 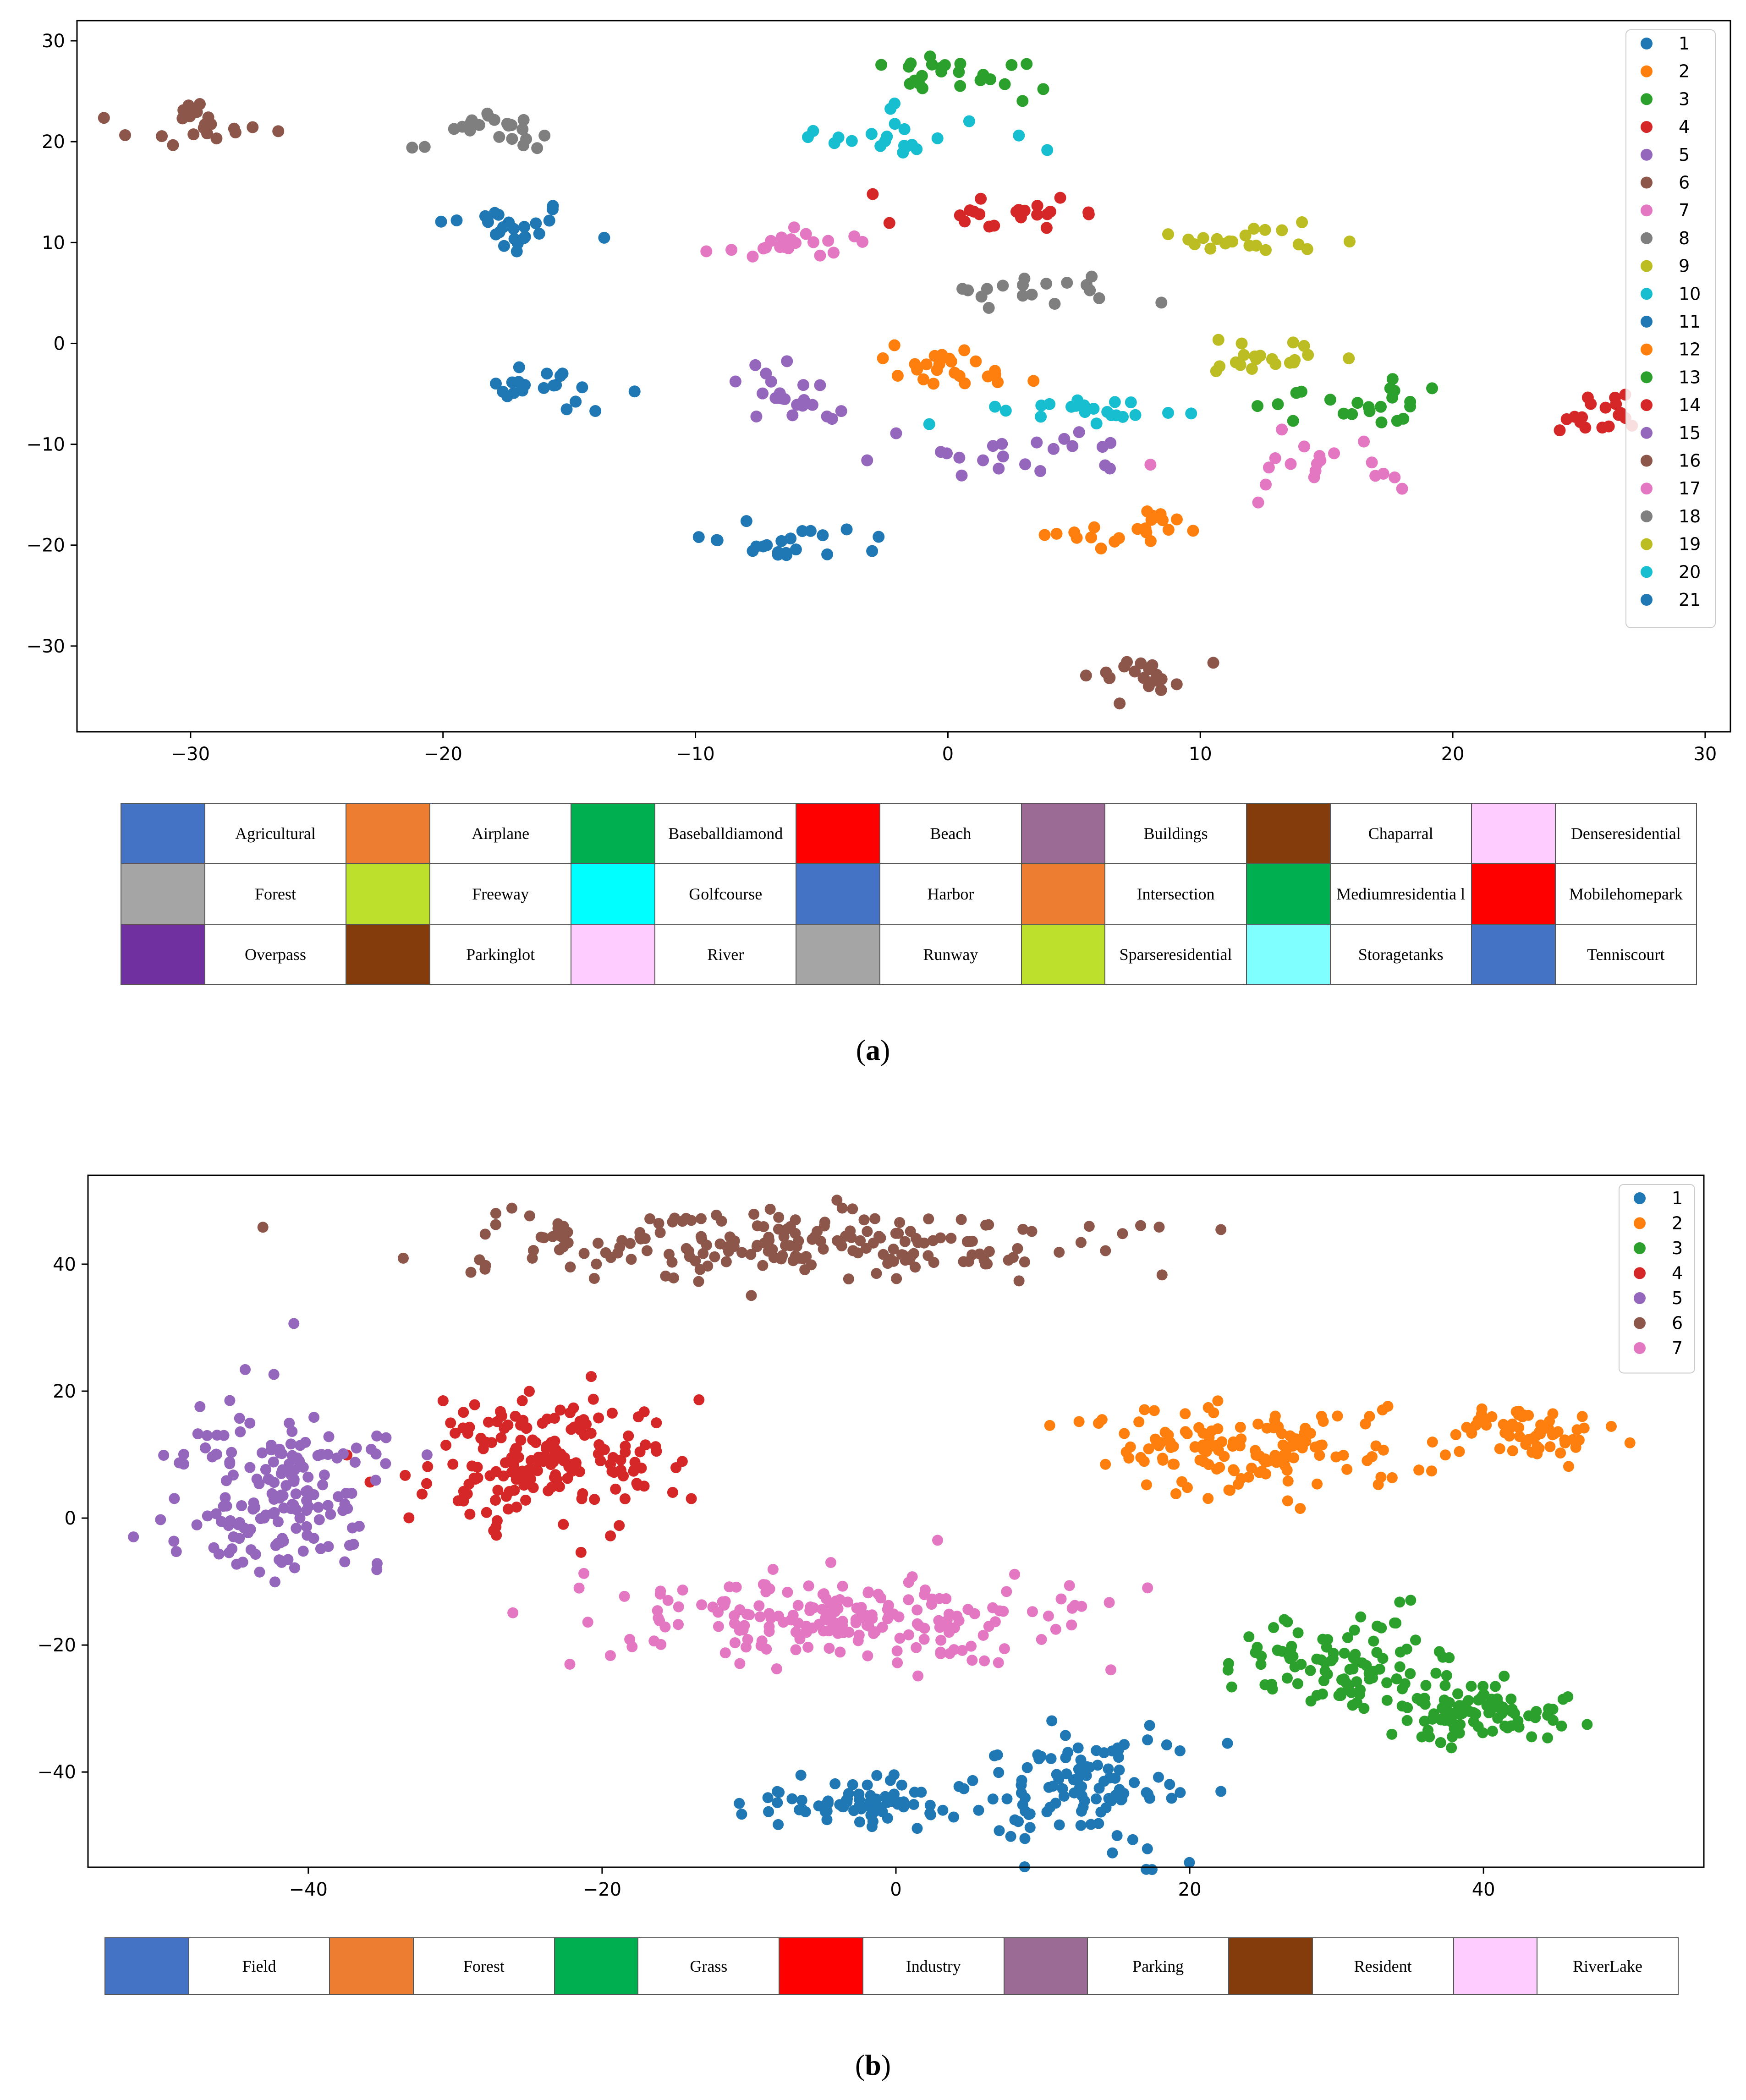 I want to click on class-name-cell: Runway, so click(x=950, y=954).